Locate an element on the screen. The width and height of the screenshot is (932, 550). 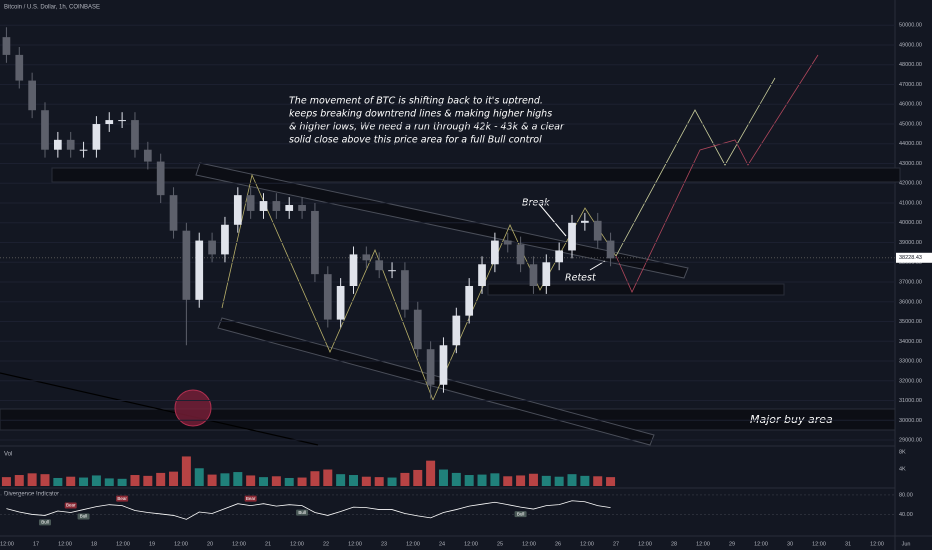
x-tick-label: 20 is located at coordinates (210, 544).